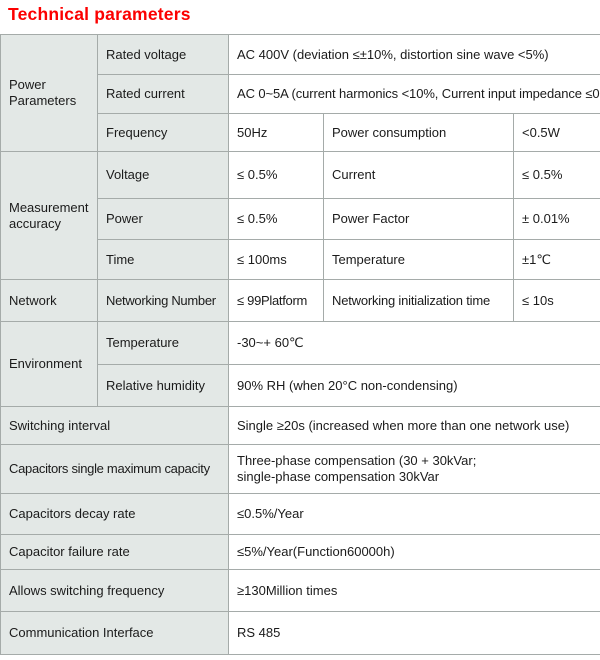  Describe the element at coordinates (556, 175) in the screenshot. I see `accuracy-current-value-cell: ≤ 0.5%` at that location.